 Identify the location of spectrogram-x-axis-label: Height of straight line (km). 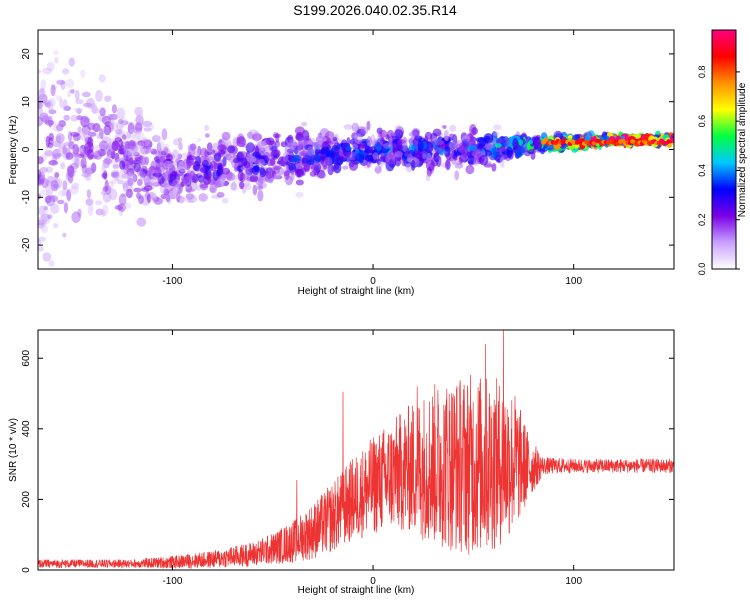
(356, 291).